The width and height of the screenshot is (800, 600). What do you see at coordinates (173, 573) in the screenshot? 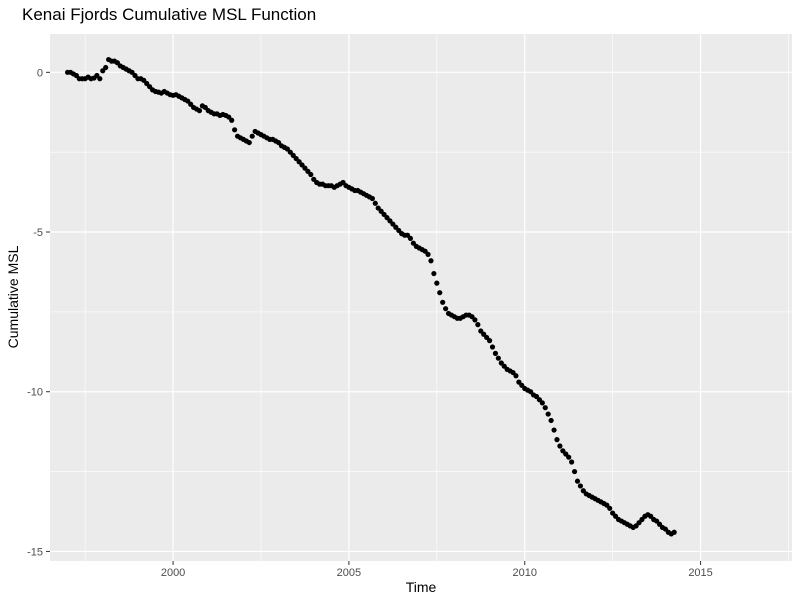
I see `x-tick-label: 2000` at bounding box center [173, 573].